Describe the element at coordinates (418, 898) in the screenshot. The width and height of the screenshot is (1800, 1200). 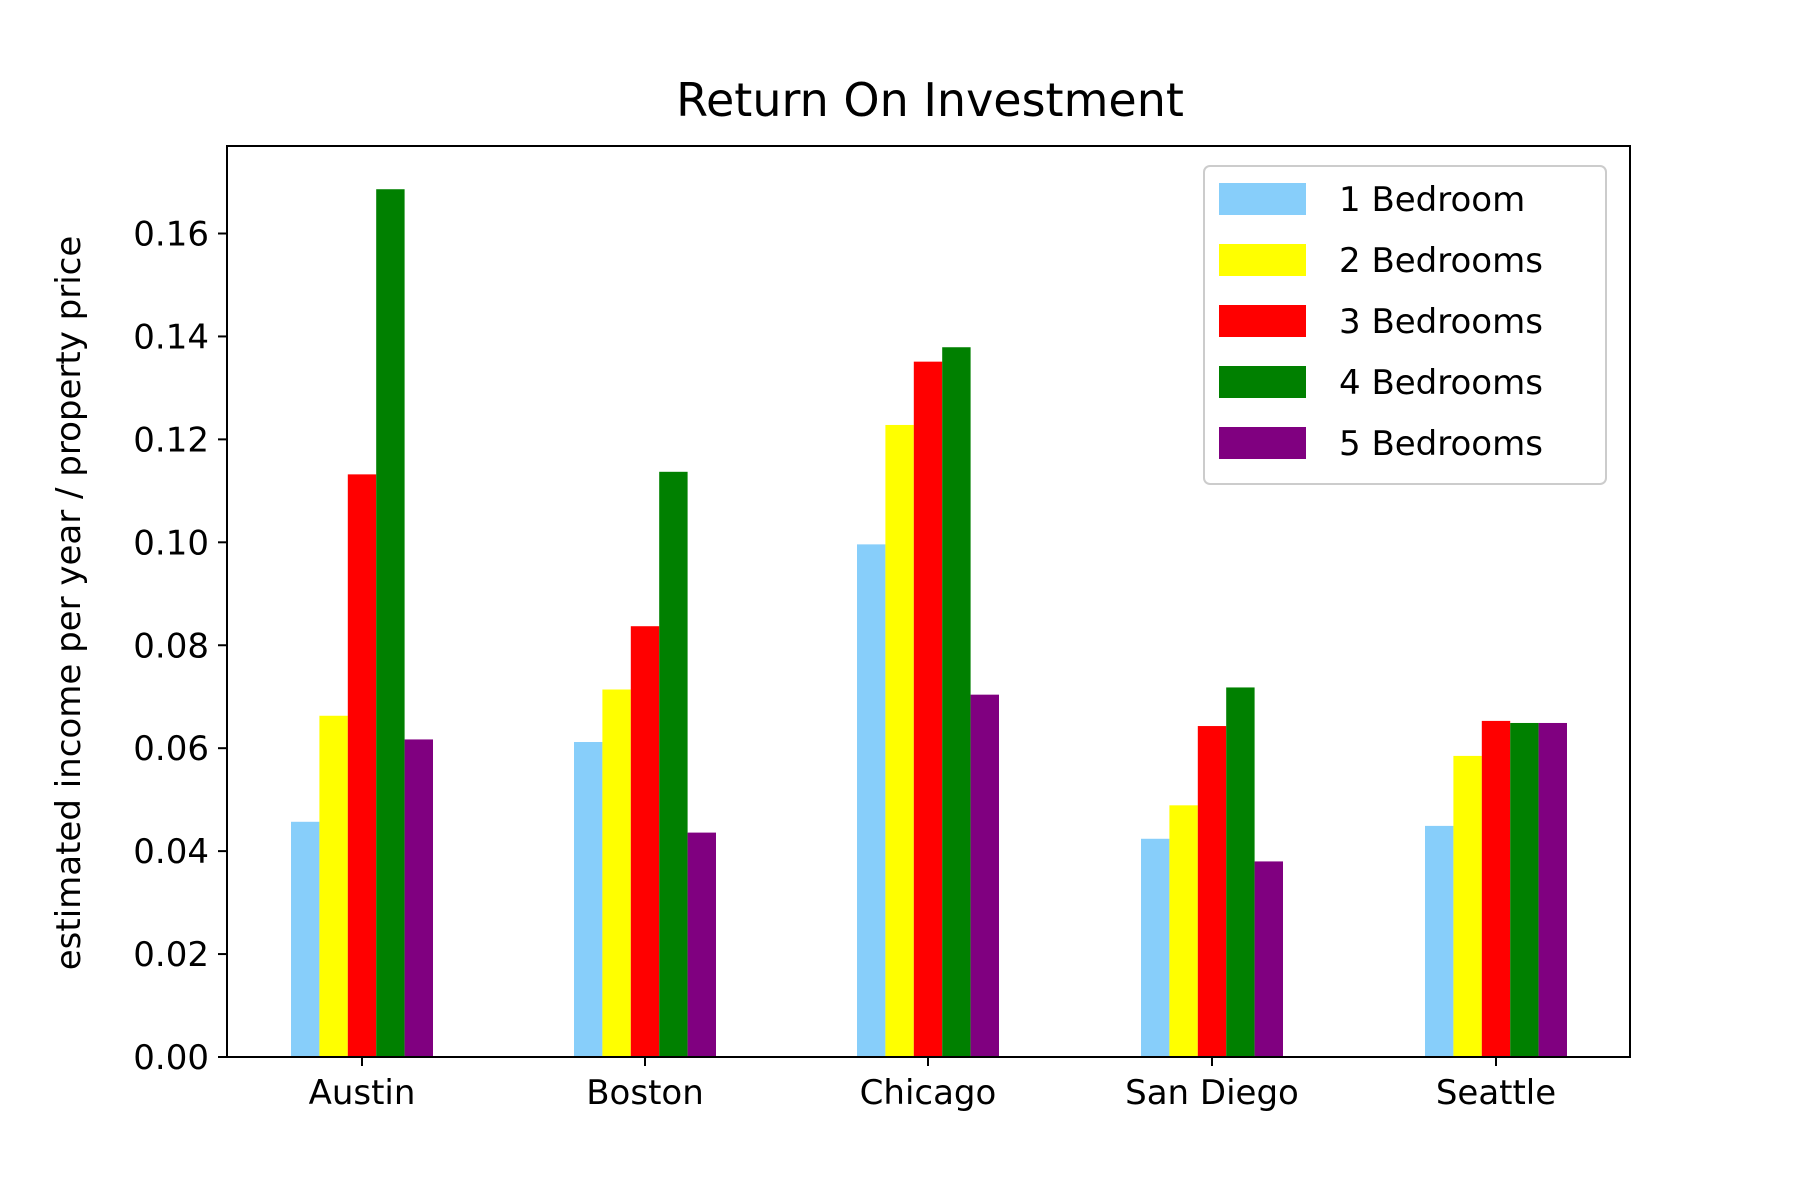
I see `bar-5-bedrooms-austin` at that location.